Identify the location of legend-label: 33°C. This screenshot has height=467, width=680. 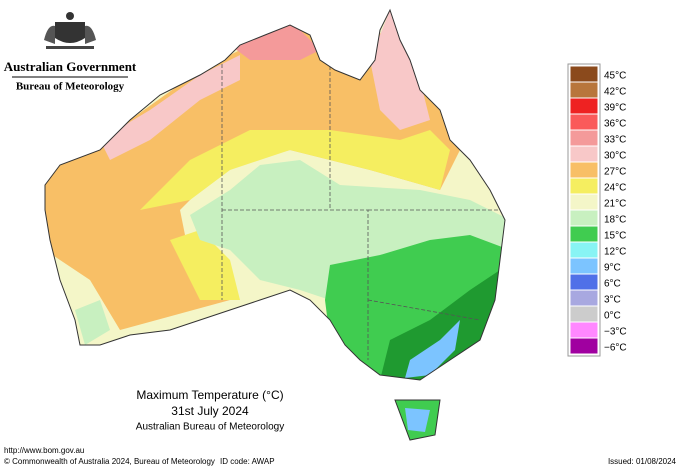
(615, 140).